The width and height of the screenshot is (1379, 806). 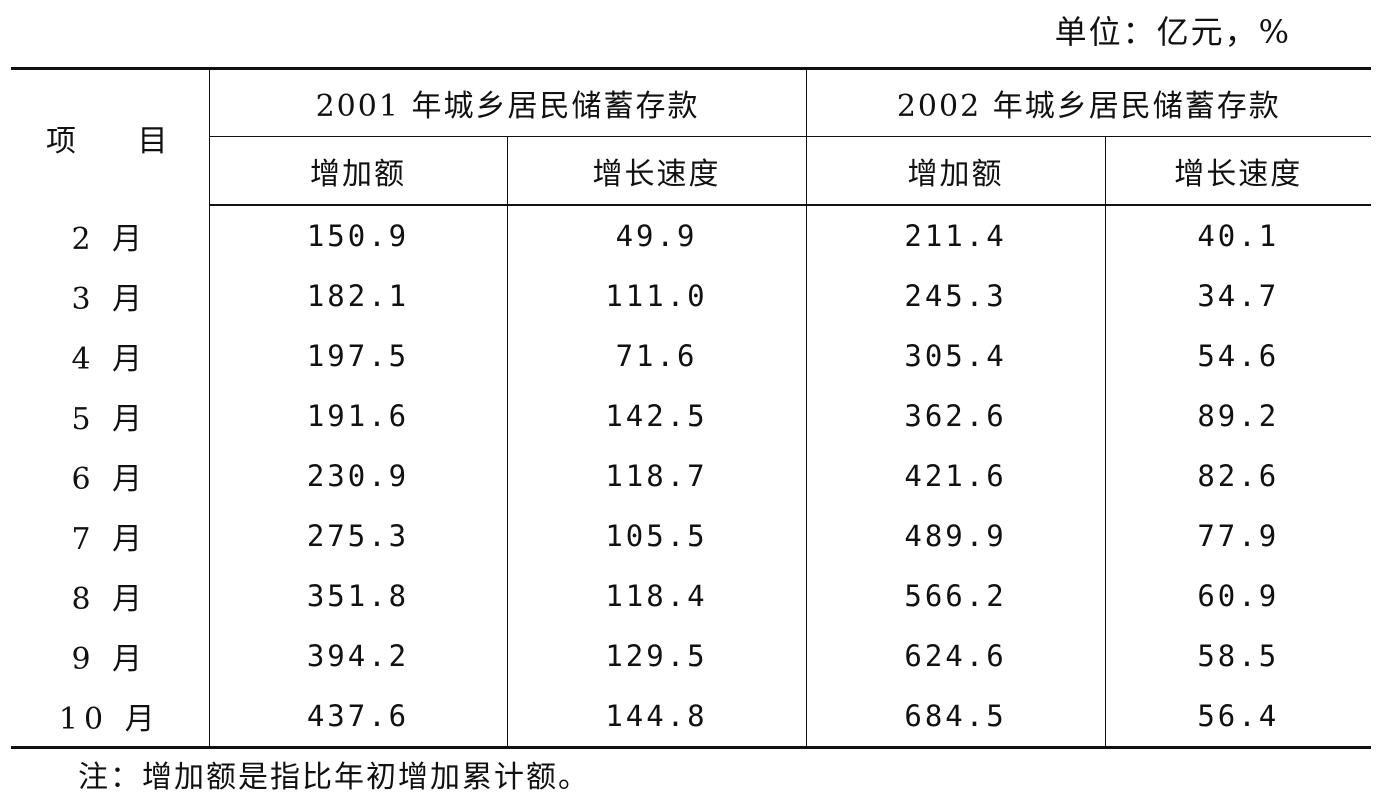 I want to click on cell-2002-increase: 421.6, so click(x=955, y=476).